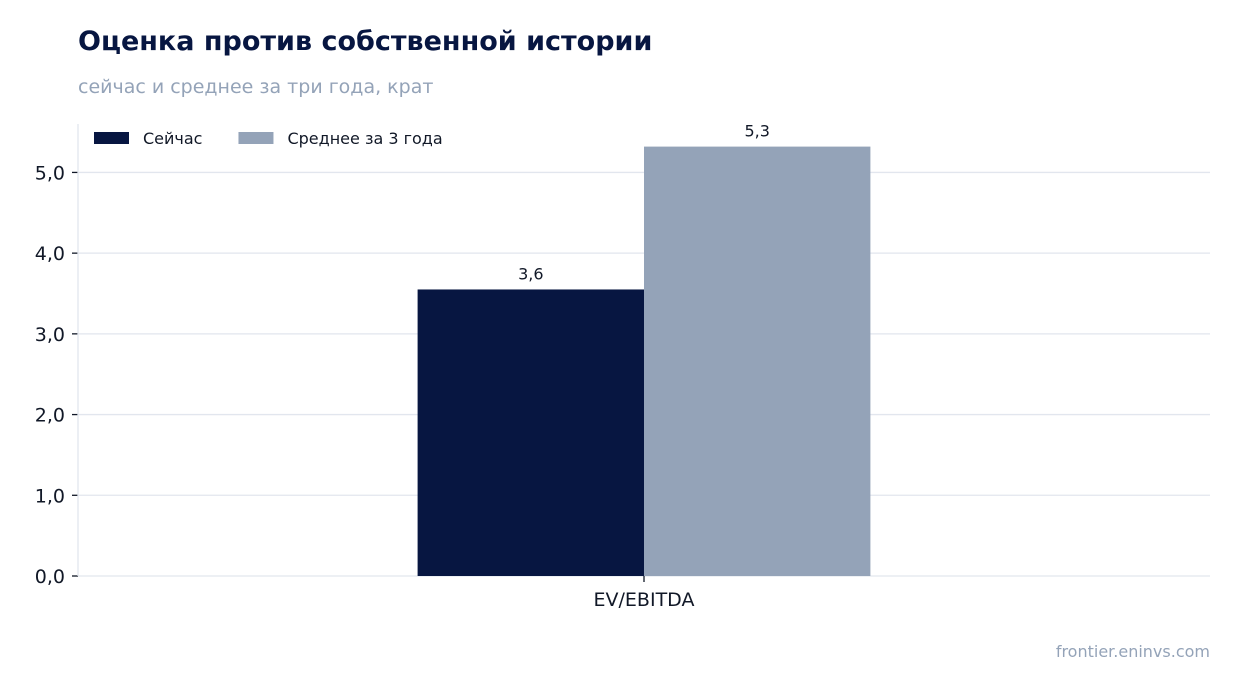  What do you see at coordinates (756, 131) in the screenshot?
I see `data-label: 5,3` at bounding box center [756, 131].